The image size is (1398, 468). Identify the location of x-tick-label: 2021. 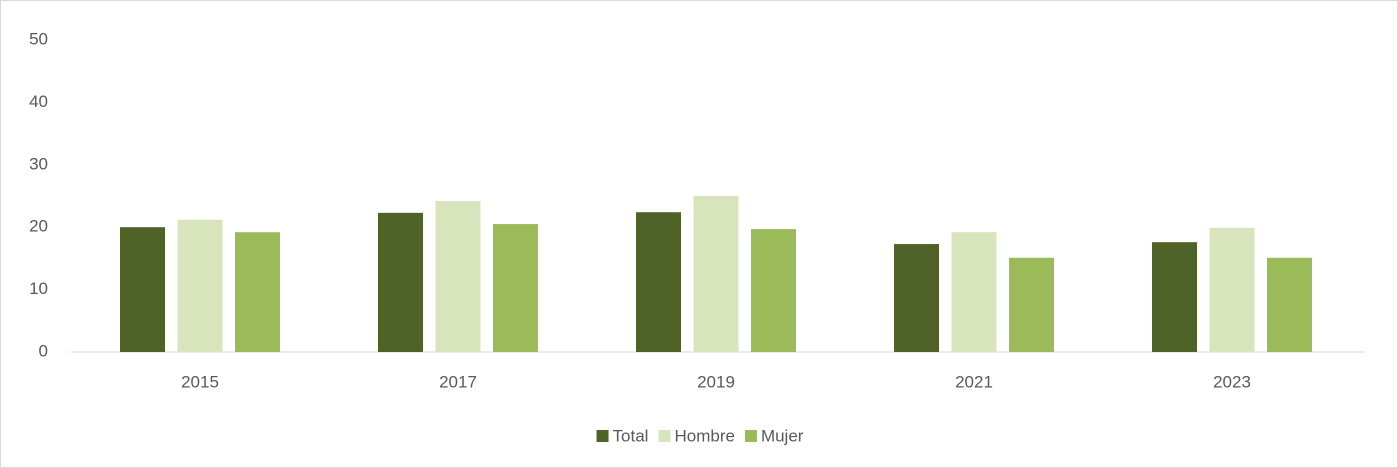
(974, 381).